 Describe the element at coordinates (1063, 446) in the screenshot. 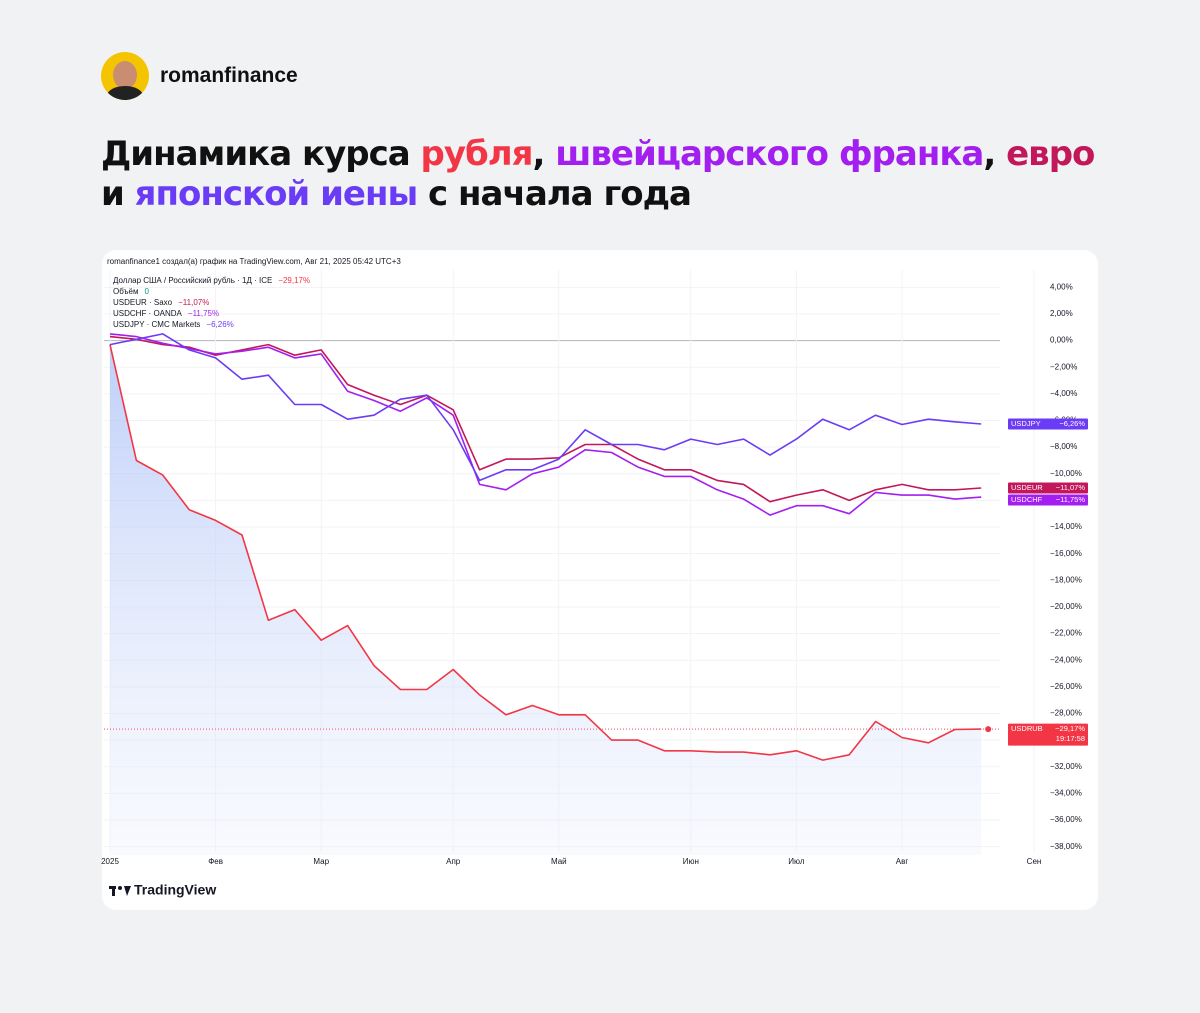

I see `y-tick-label: −8,00%` at that location.